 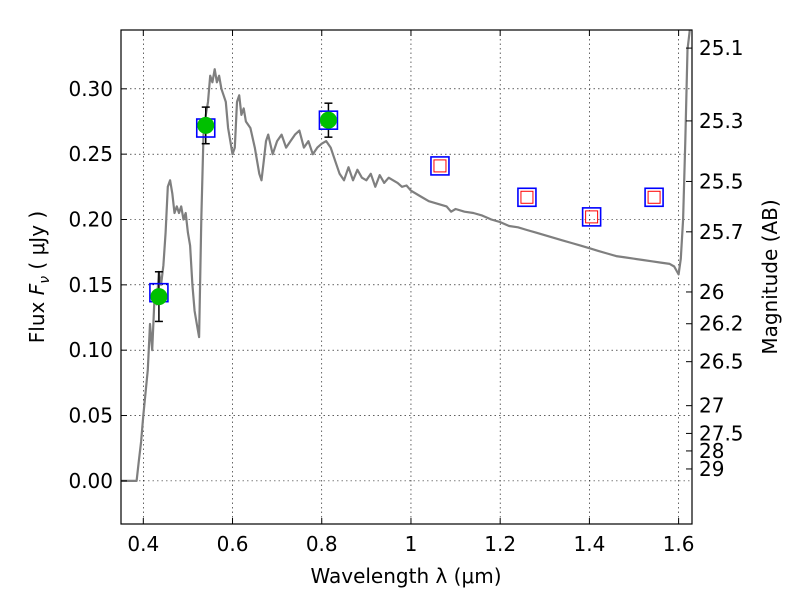 I want to click on y-tick-label: 0.15, so click(x=90, y=285).